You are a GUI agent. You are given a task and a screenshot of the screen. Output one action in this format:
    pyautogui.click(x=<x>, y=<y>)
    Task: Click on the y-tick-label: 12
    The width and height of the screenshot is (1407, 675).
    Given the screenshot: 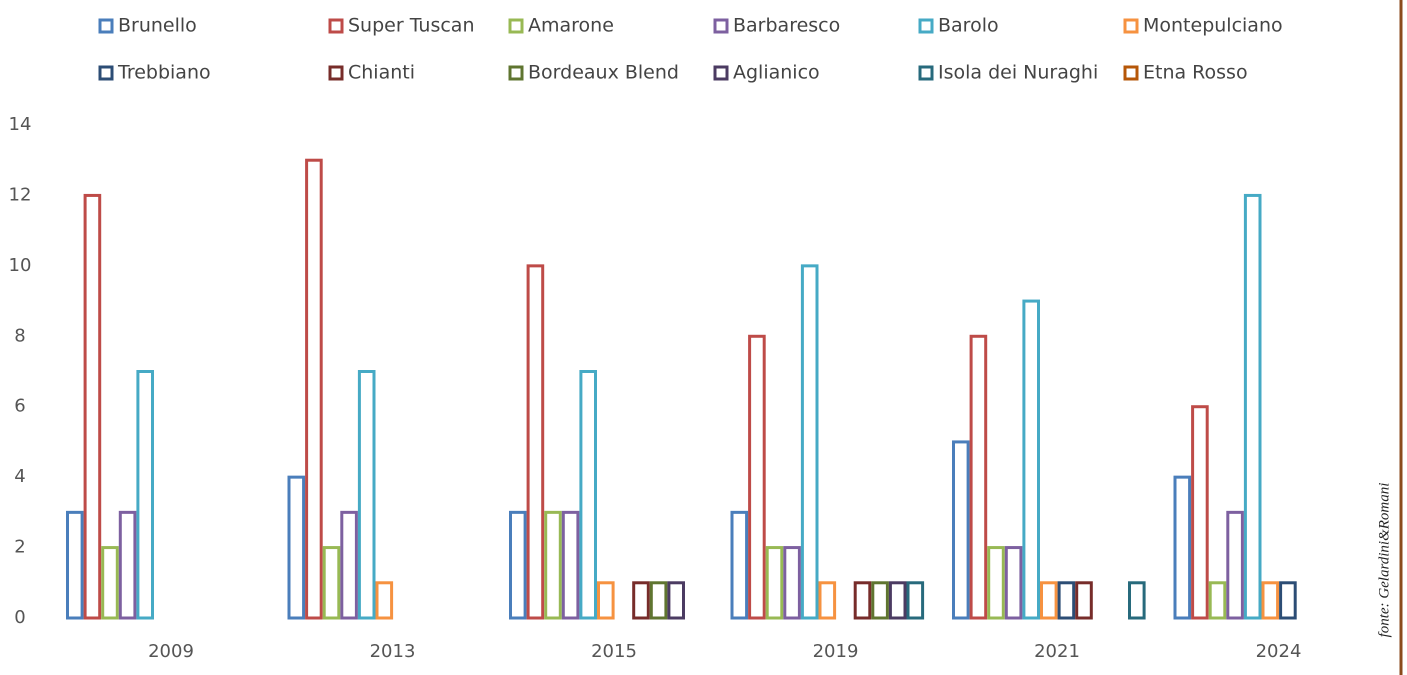 What is the action you would take?
    pyautogui.click(x=20, y=194)
    